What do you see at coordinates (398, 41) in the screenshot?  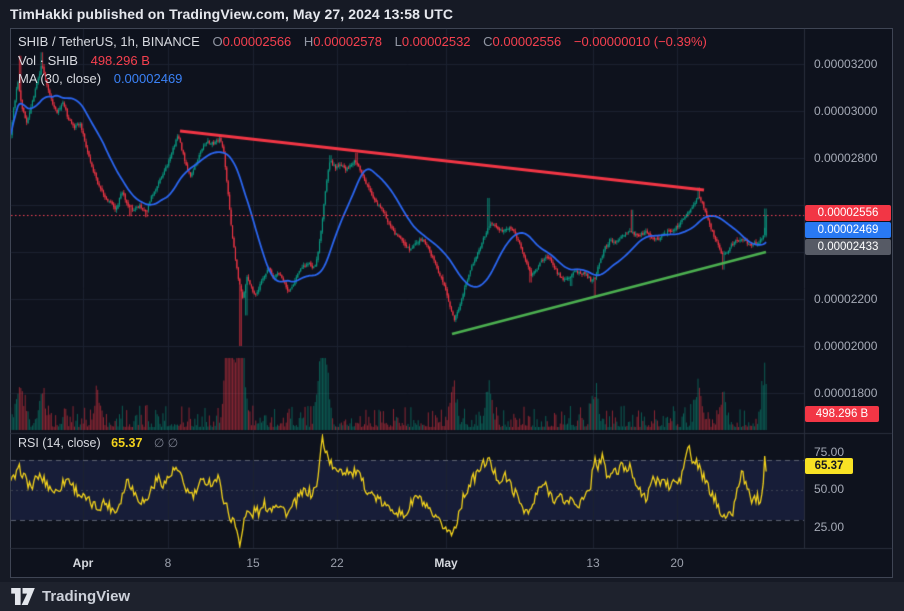 I see `ohlc-low-key: L` at bounding box center [398, 41].